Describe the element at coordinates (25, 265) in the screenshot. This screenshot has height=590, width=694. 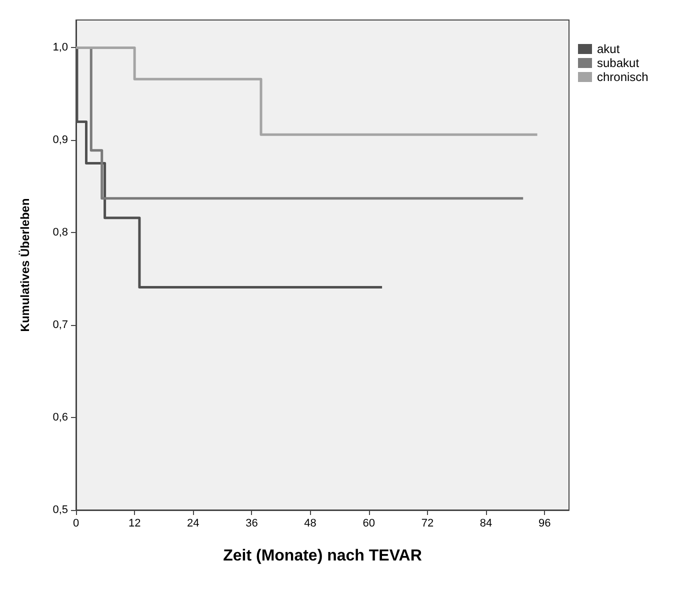
I see `y-axis-title: Kumulatives Überleben` at that location.